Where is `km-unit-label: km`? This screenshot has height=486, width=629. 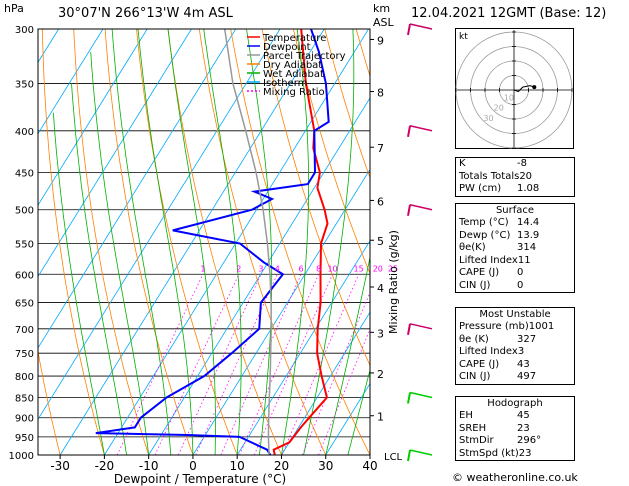
km-unit-label: km is located at coordinates (382, 8).